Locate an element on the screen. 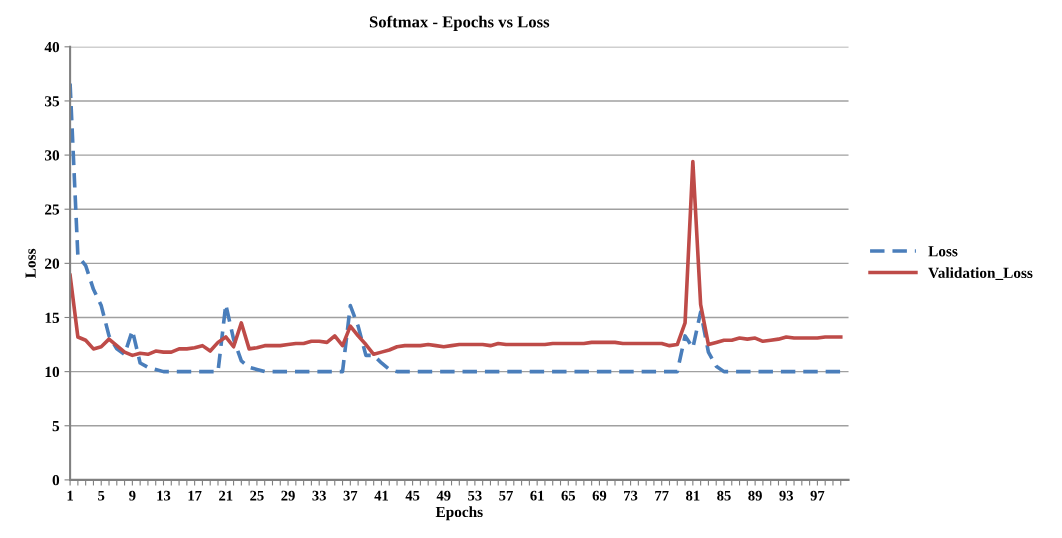 The image size is (1062, 538). x-tick-label: 77 is located at coordinates (662, 495).